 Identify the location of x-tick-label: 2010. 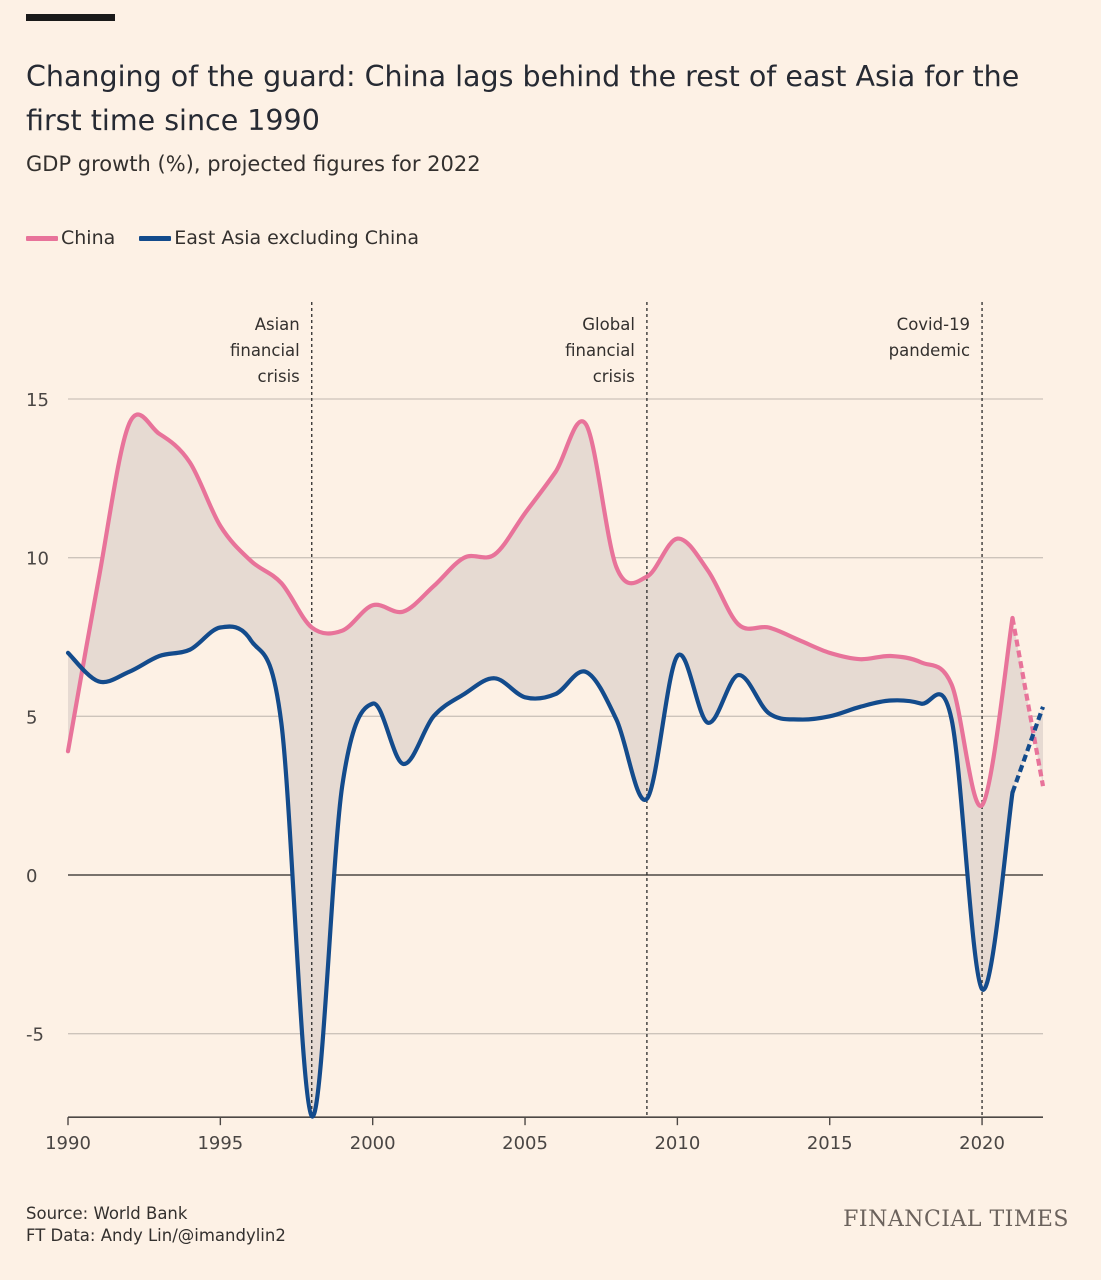
(677, 1143).